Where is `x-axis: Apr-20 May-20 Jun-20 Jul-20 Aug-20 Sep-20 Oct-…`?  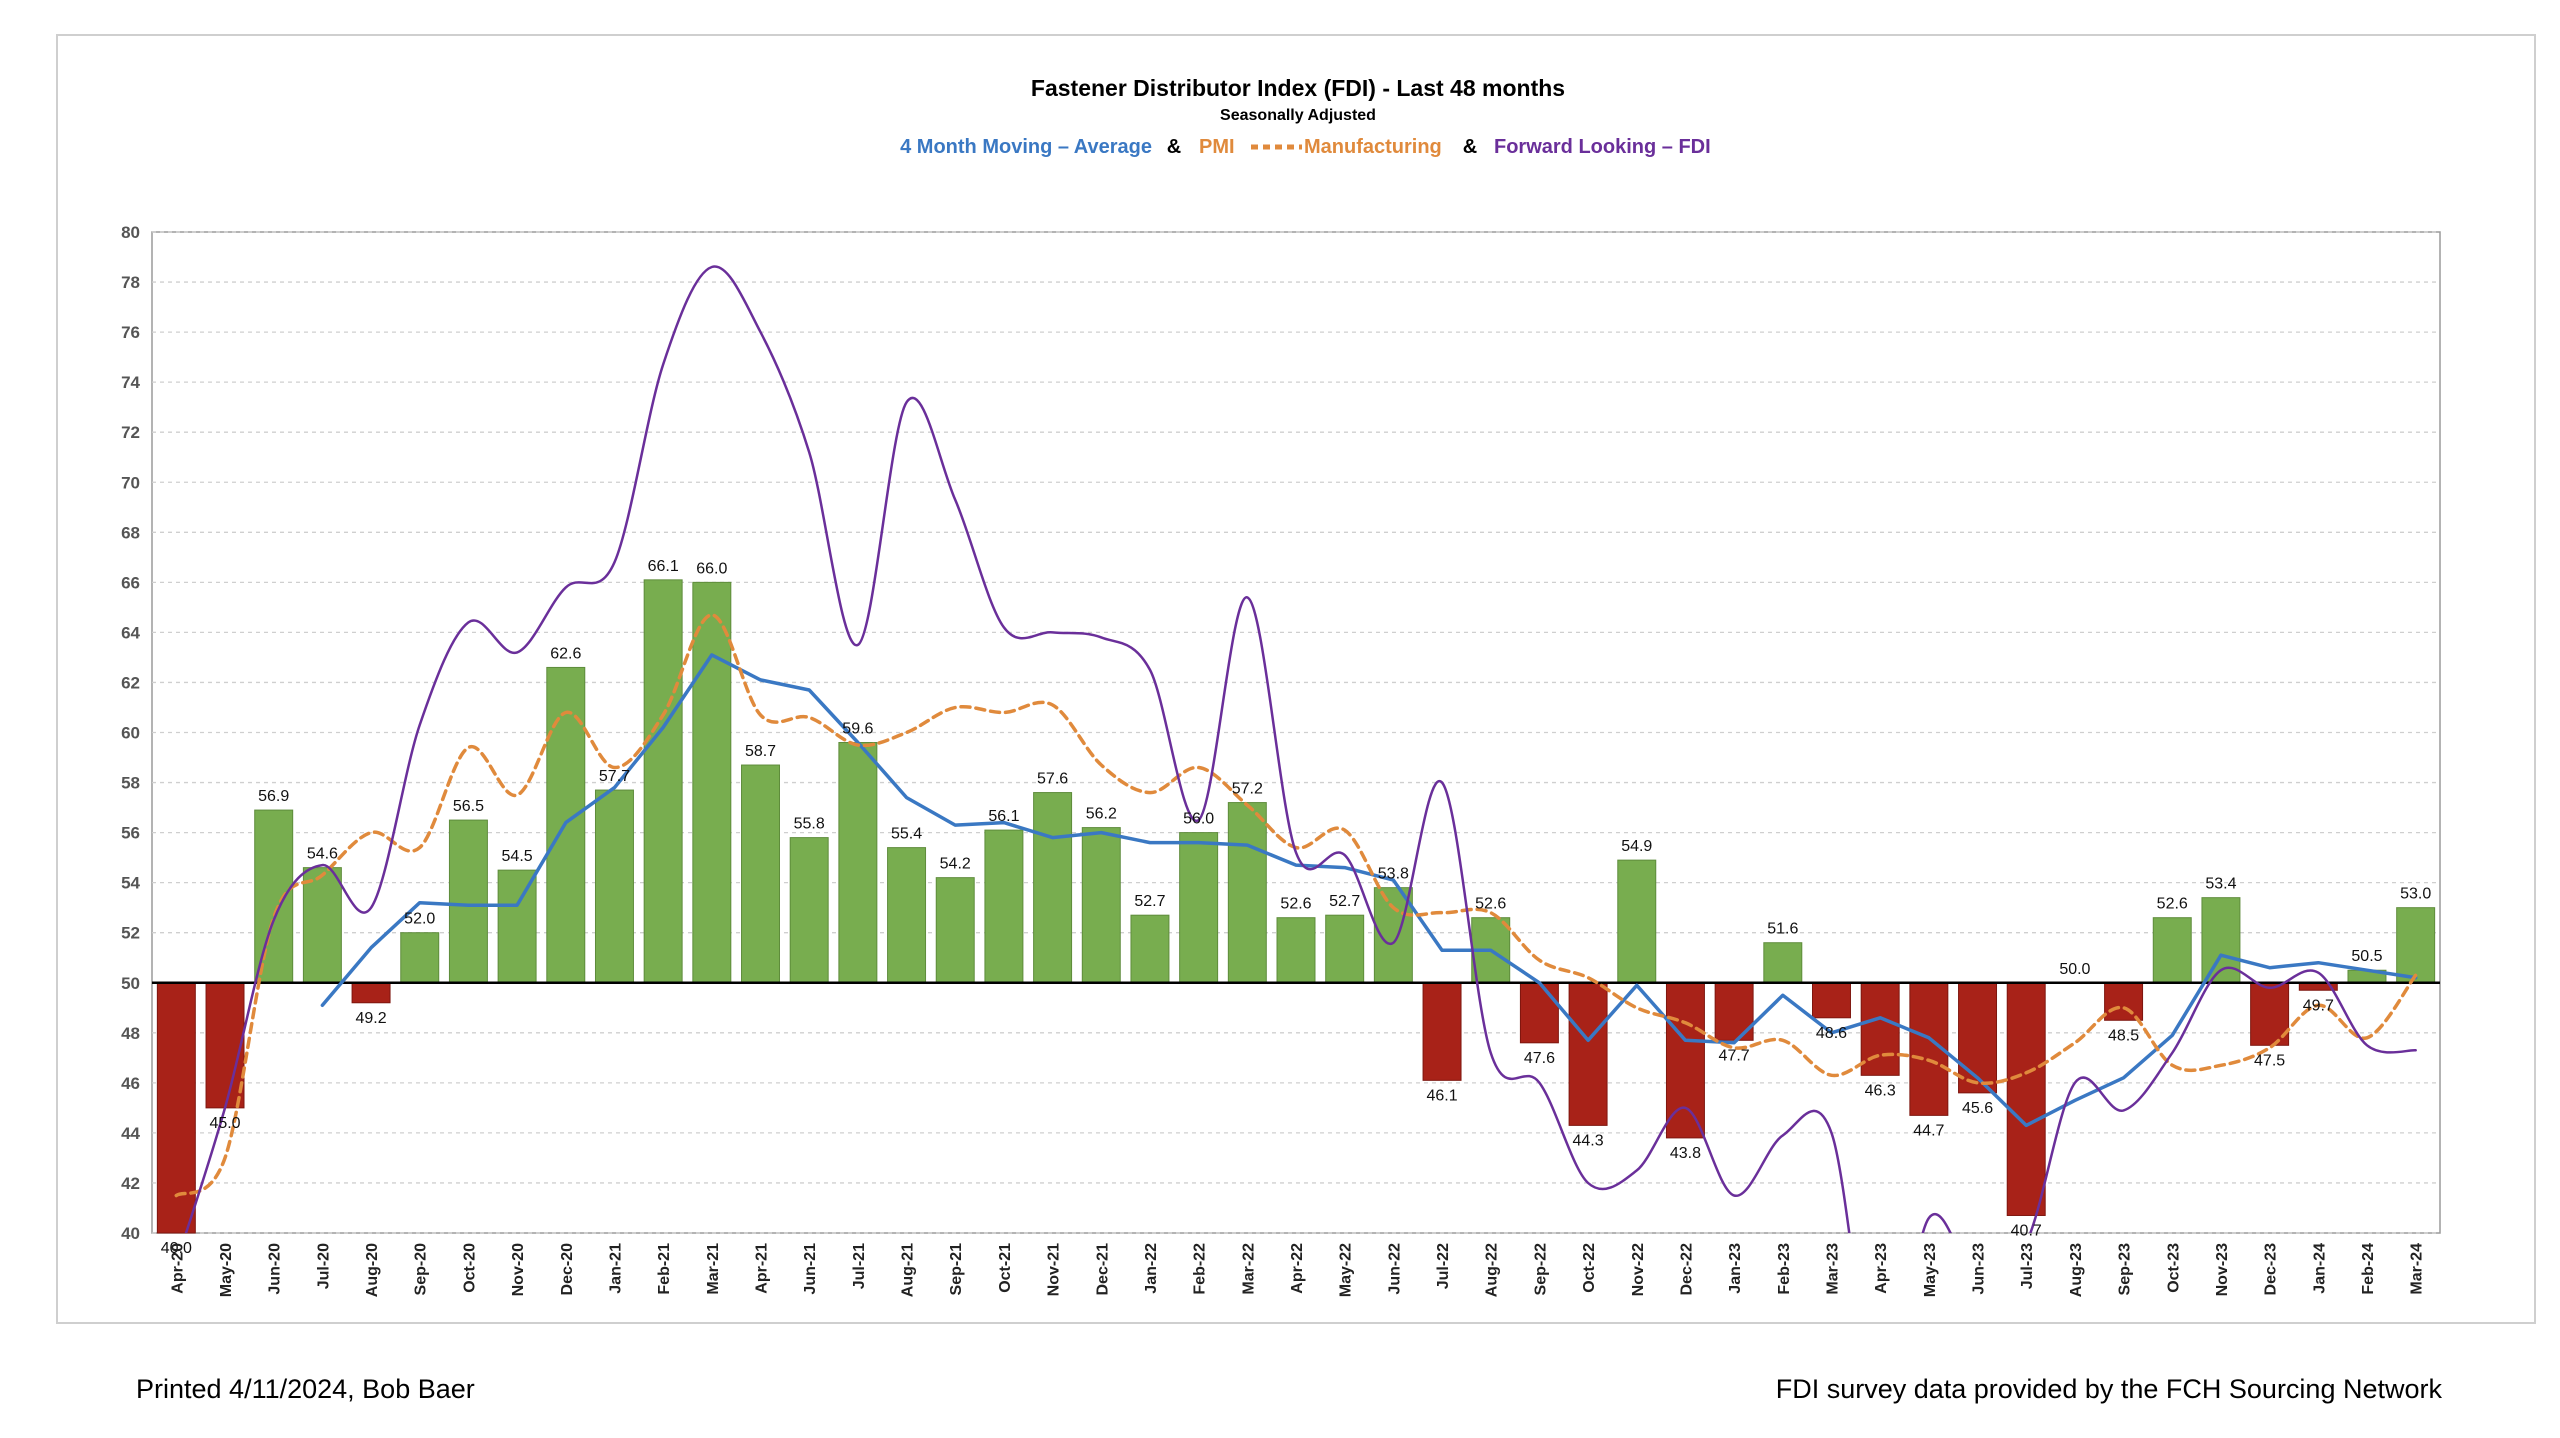 x-axis: Apr-20 May-20 Jun-20 Jul-20 Aug-20 Sep-20 Oct-… is located at coordinates (1297, 1270).